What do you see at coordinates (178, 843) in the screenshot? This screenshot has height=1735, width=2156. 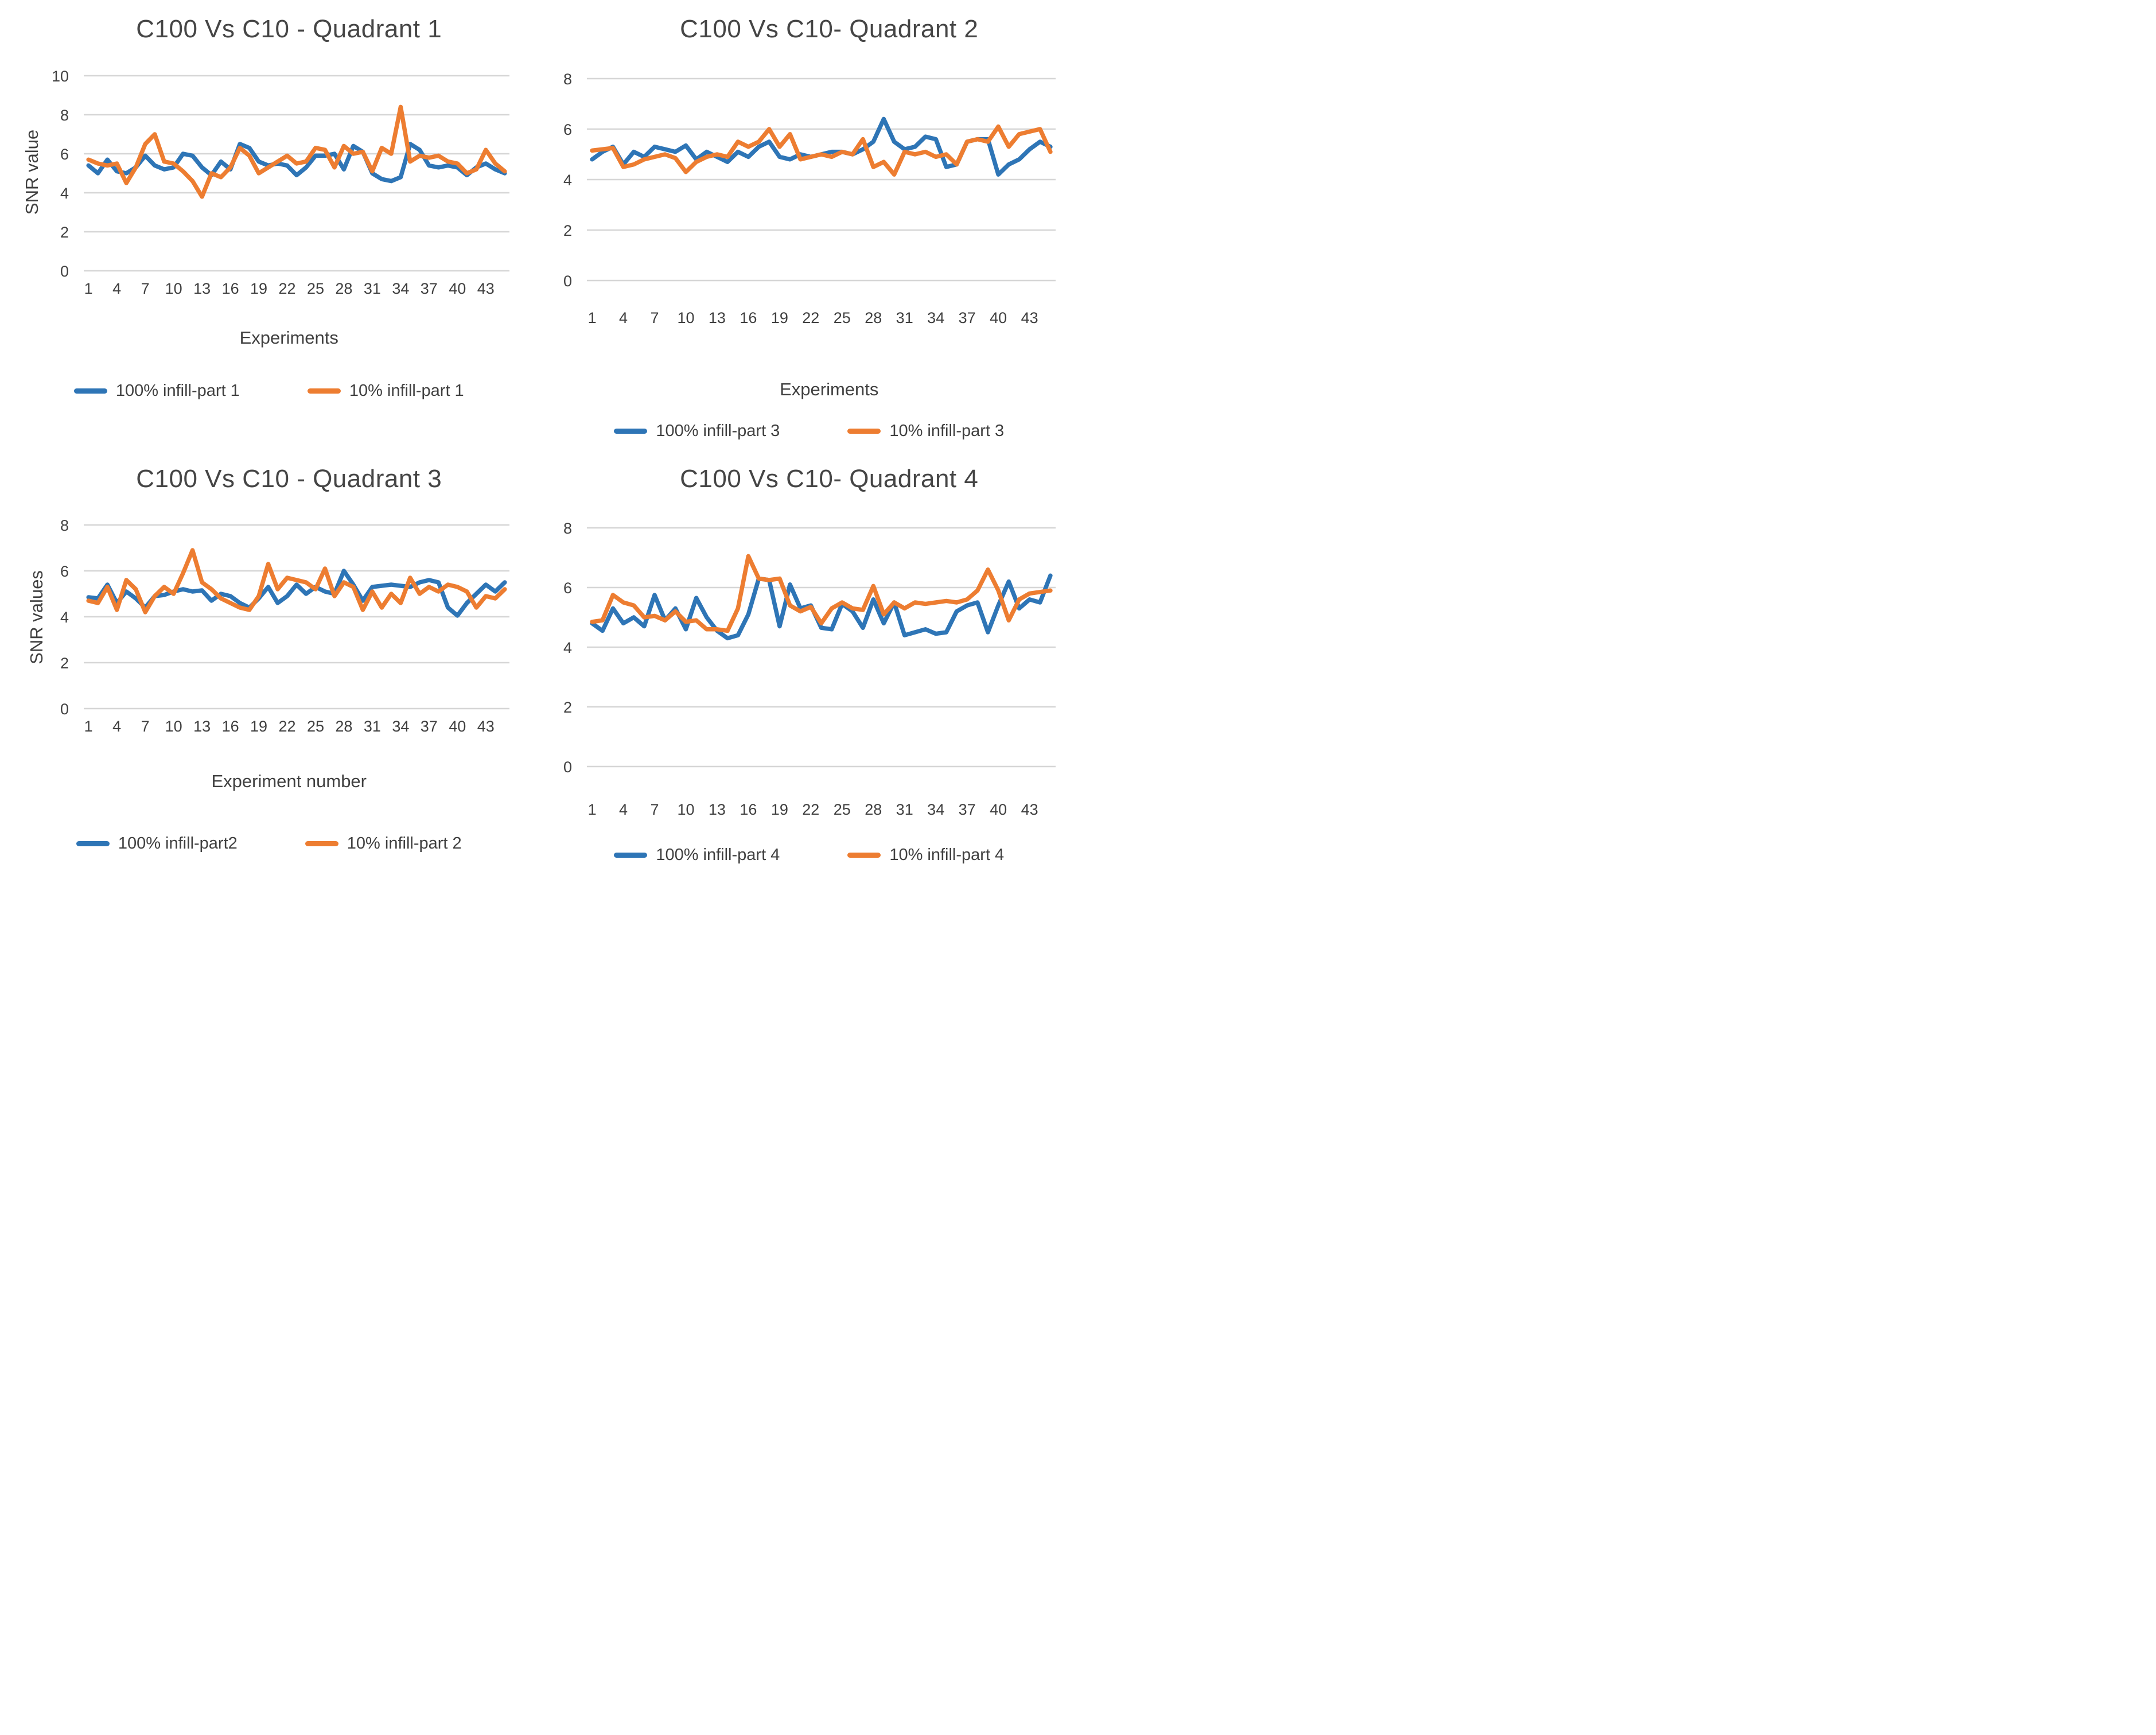 I see `legend-label: 100% infill-part2` at bounding box center [178, 843].